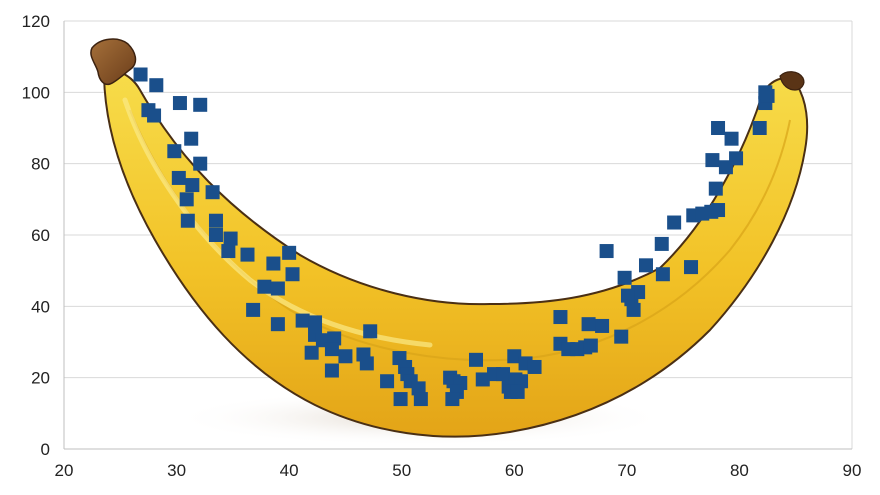 This screenshot has width=880, height=495. I want to click on x-tick-label: 80, so click(739, 470).